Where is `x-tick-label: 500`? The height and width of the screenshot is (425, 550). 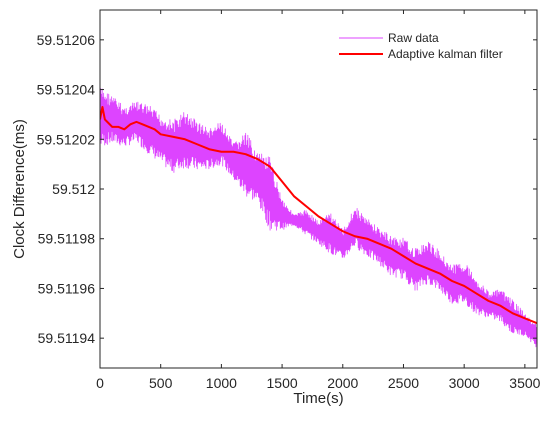
x-tick-label: 500 is located at coordinates (161, 383).